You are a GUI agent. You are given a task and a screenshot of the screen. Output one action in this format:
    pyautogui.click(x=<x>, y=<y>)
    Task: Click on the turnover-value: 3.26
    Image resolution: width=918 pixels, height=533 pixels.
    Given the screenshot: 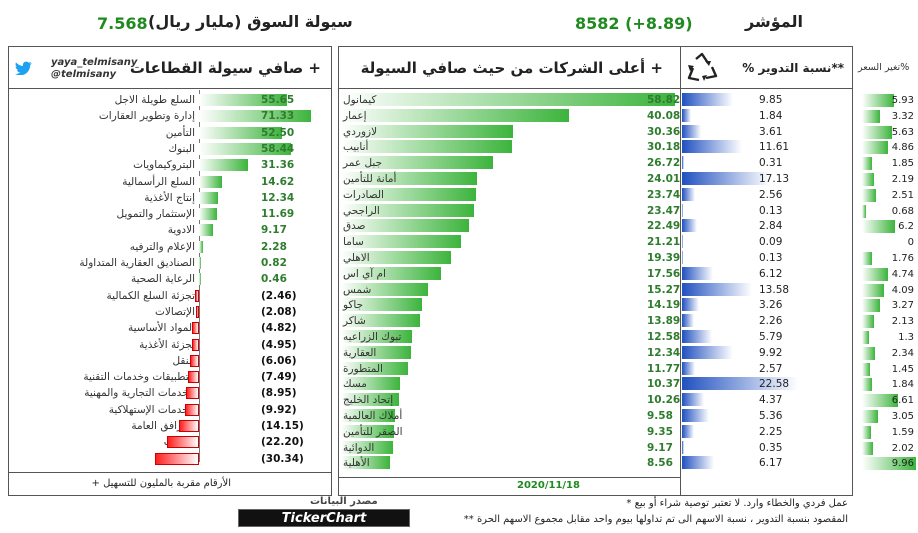 What is the action you would take?
    pyautogui.click(x=771, y=305)
    